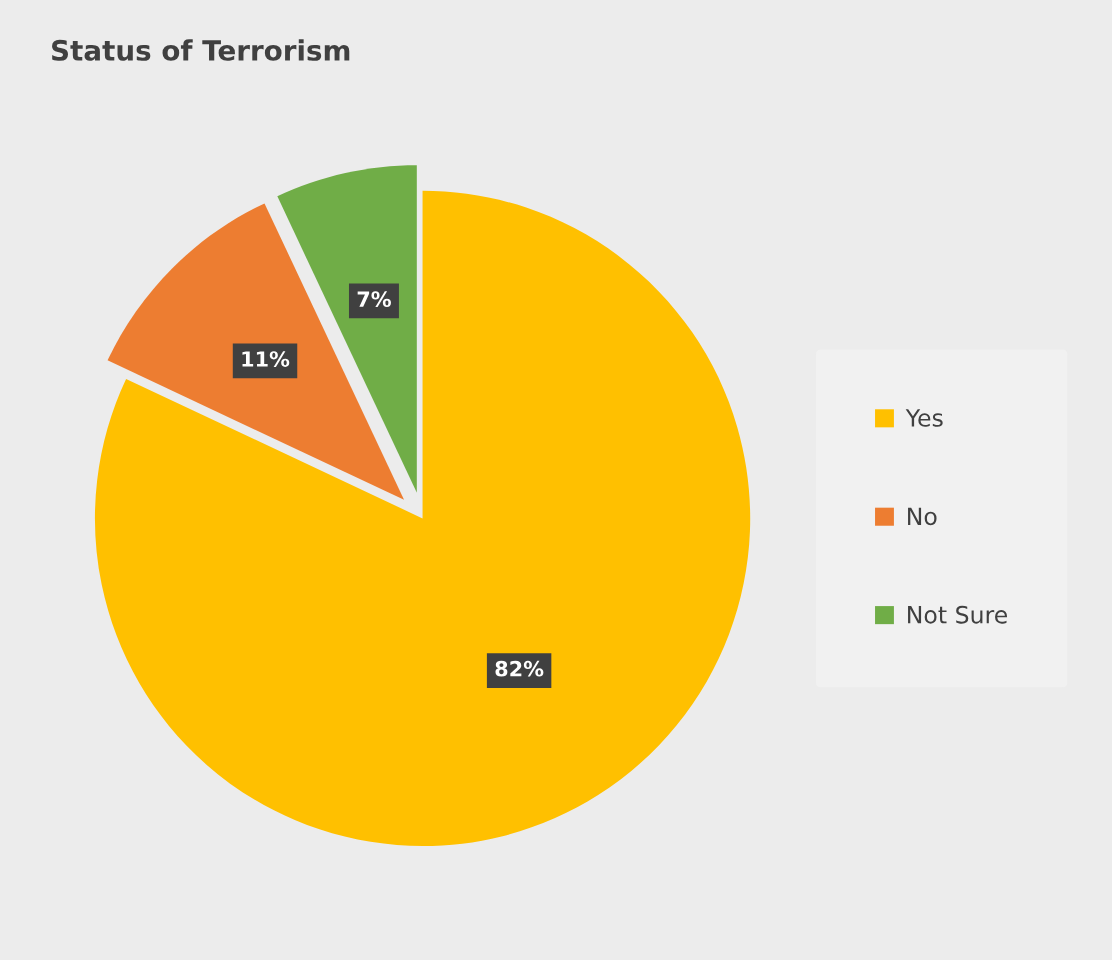 The image size is (1112, 960). What do you see at coordinates (266, 359) in the screenshot?
I see `data-label: 11%` at bounding box center [266, 359].